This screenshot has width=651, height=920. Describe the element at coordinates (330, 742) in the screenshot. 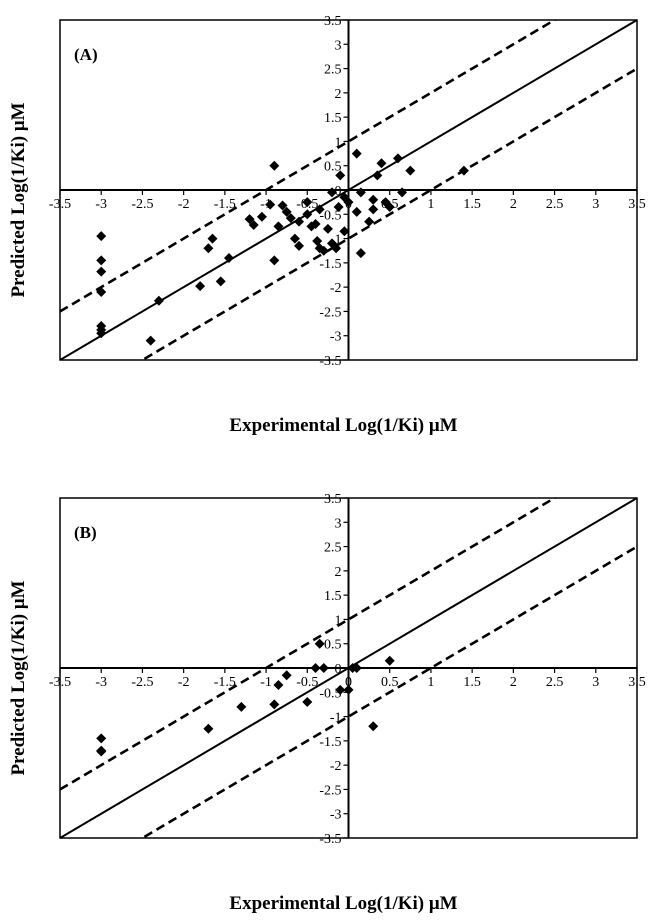

I see `panel-b-y-tick-label: -1.5` at that location.